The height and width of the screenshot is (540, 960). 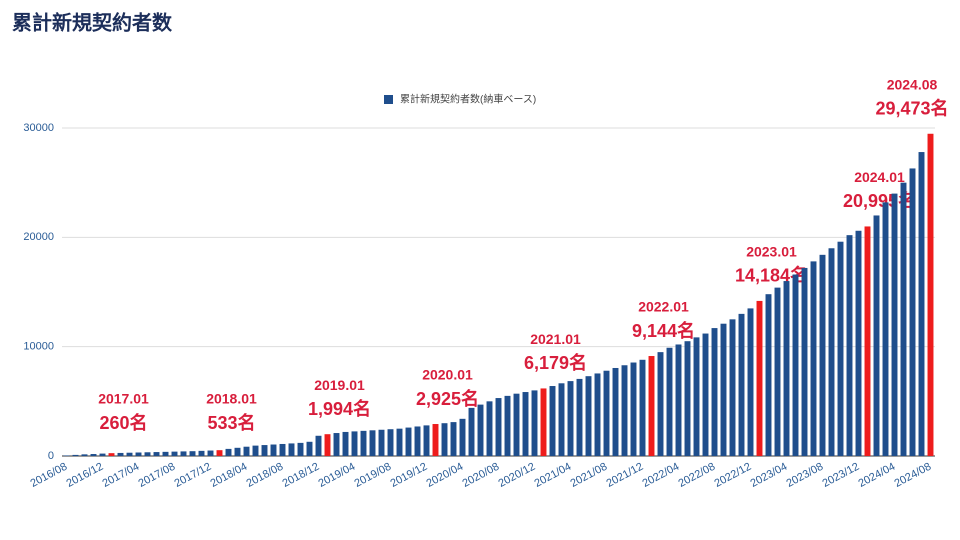 I want to click on value-label: 1,994名, so click(x=339, y=408).